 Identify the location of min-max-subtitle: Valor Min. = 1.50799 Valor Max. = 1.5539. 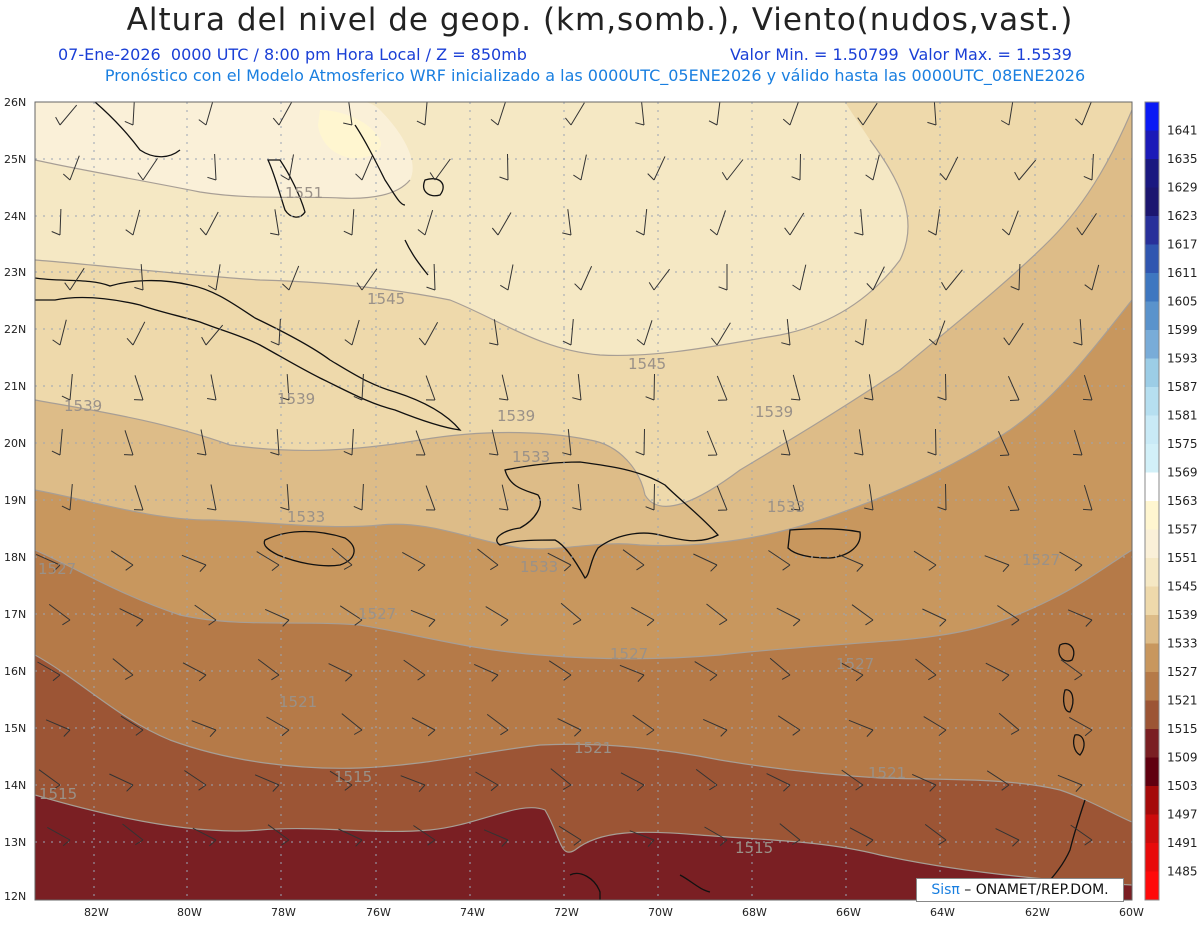
(901, 54).